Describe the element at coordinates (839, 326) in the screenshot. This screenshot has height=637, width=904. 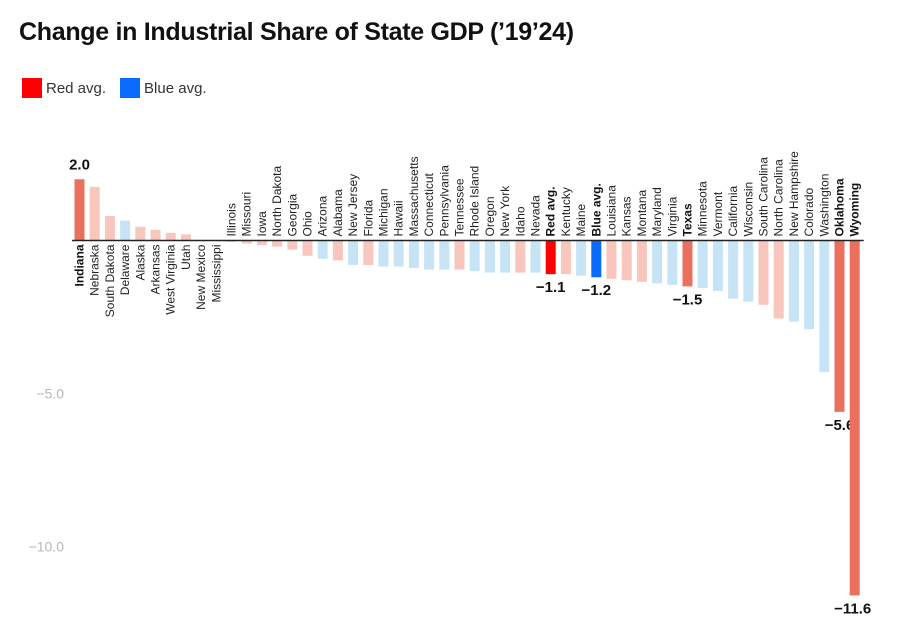
I see `bar-oklahoma` at that location.